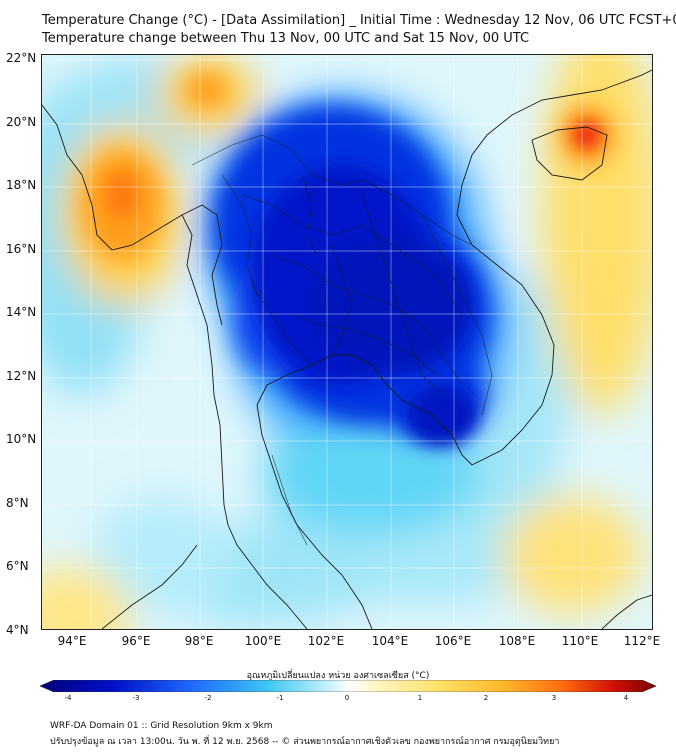 The width and height of the screenshot is (676, 756). Describe the element at coordinates (554, 698) in the screenshot. I see `colorbar-tick: 3` at that location.